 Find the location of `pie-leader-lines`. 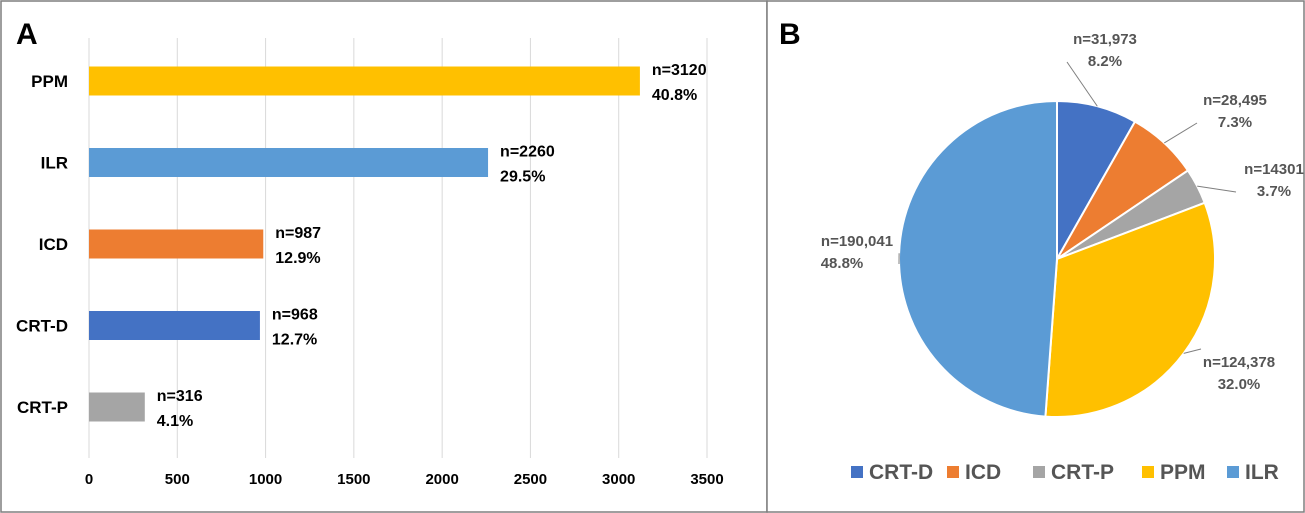

pie-leader-lines is located at coordinates (1067, 207).